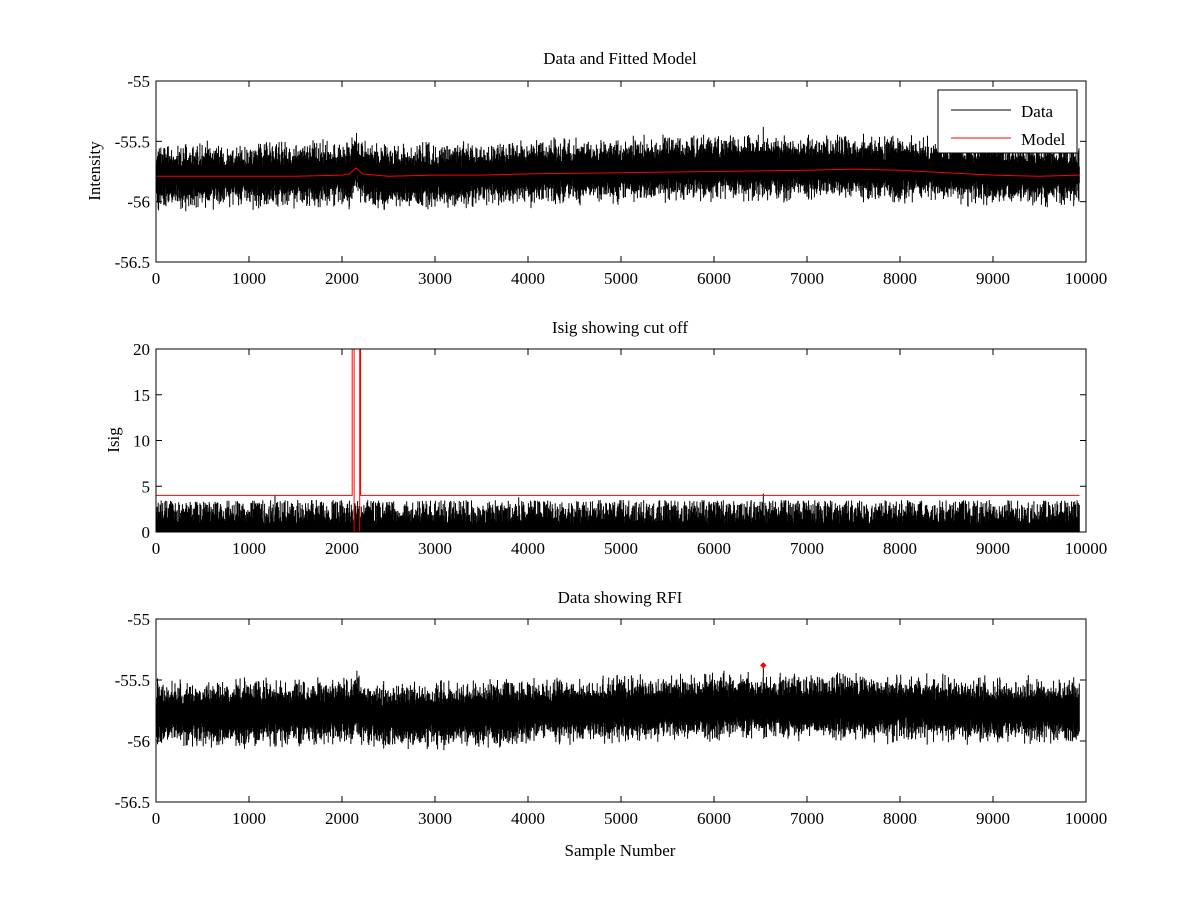 This screenshot has height=900, width=1200. I want to click on y-tick-label: 0, so click(146, 532).